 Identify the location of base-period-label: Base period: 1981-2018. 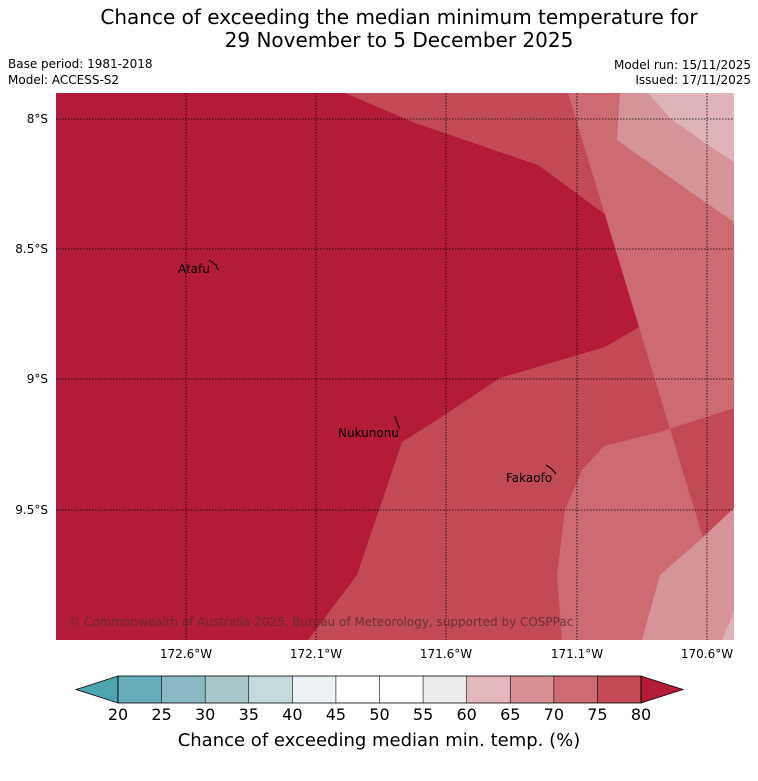
(80, 64).